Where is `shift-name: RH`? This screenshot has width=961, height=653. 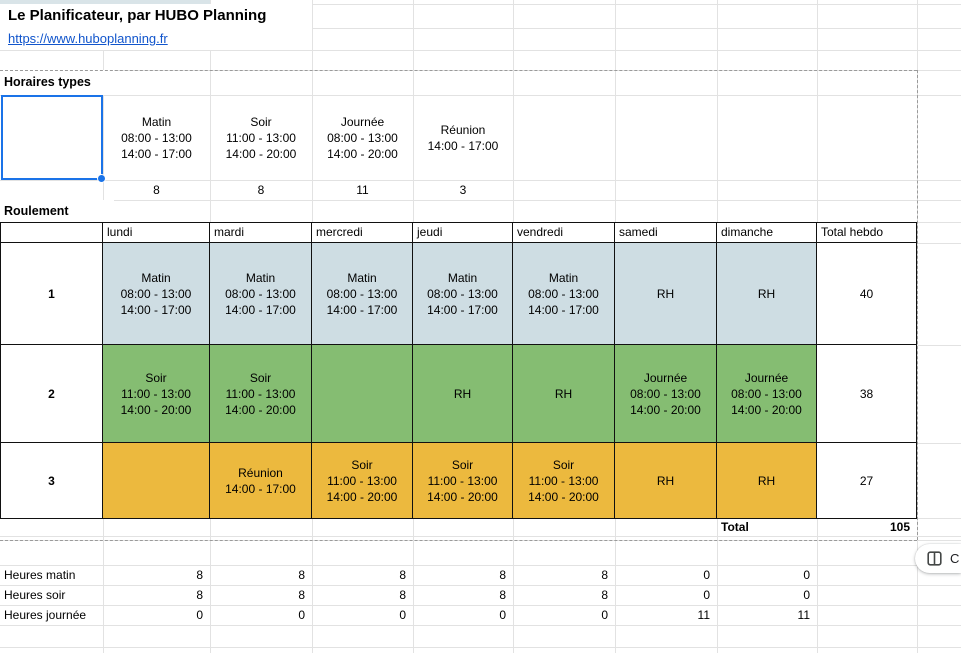 shift-name: RH is located at coordinates (665, 480).